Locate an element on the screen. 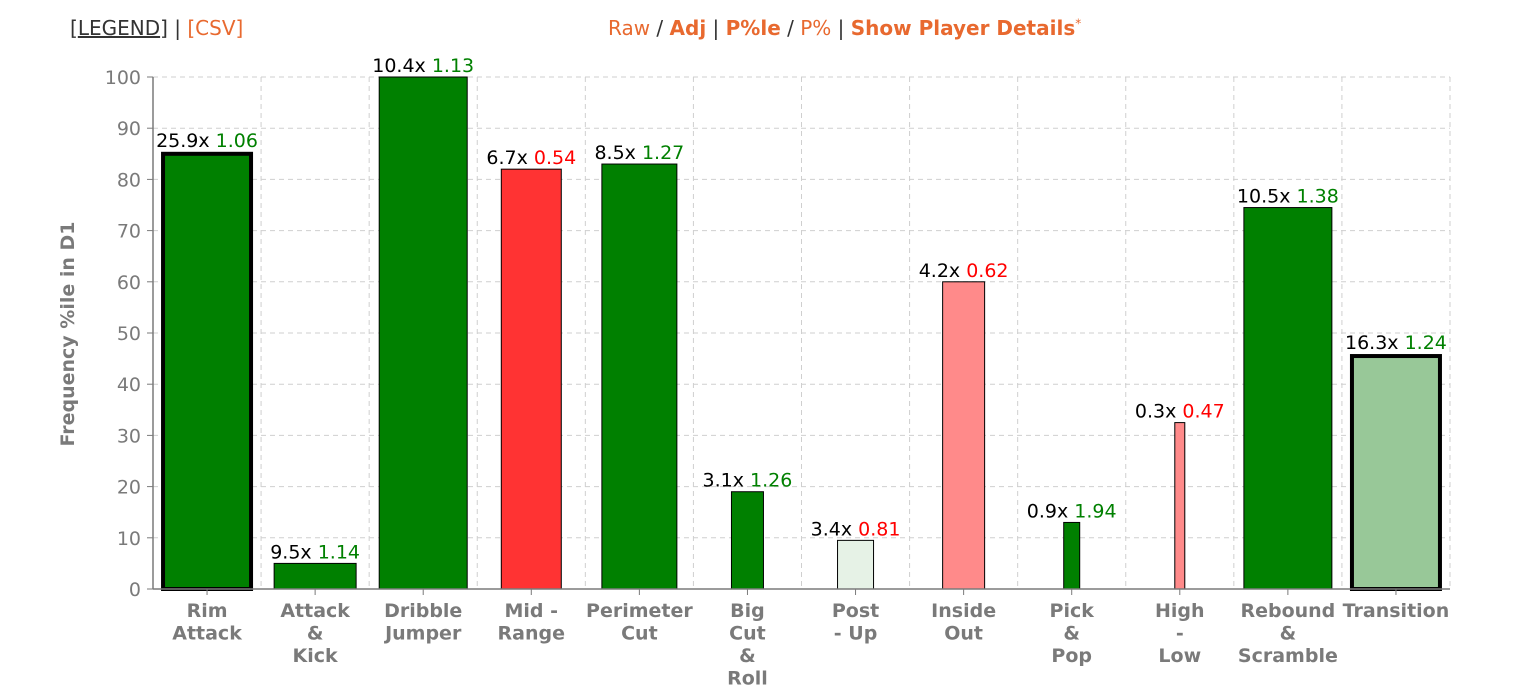 The image size is (1528, 690). y-tick-label: 30 is located at coordinates (129, 436).